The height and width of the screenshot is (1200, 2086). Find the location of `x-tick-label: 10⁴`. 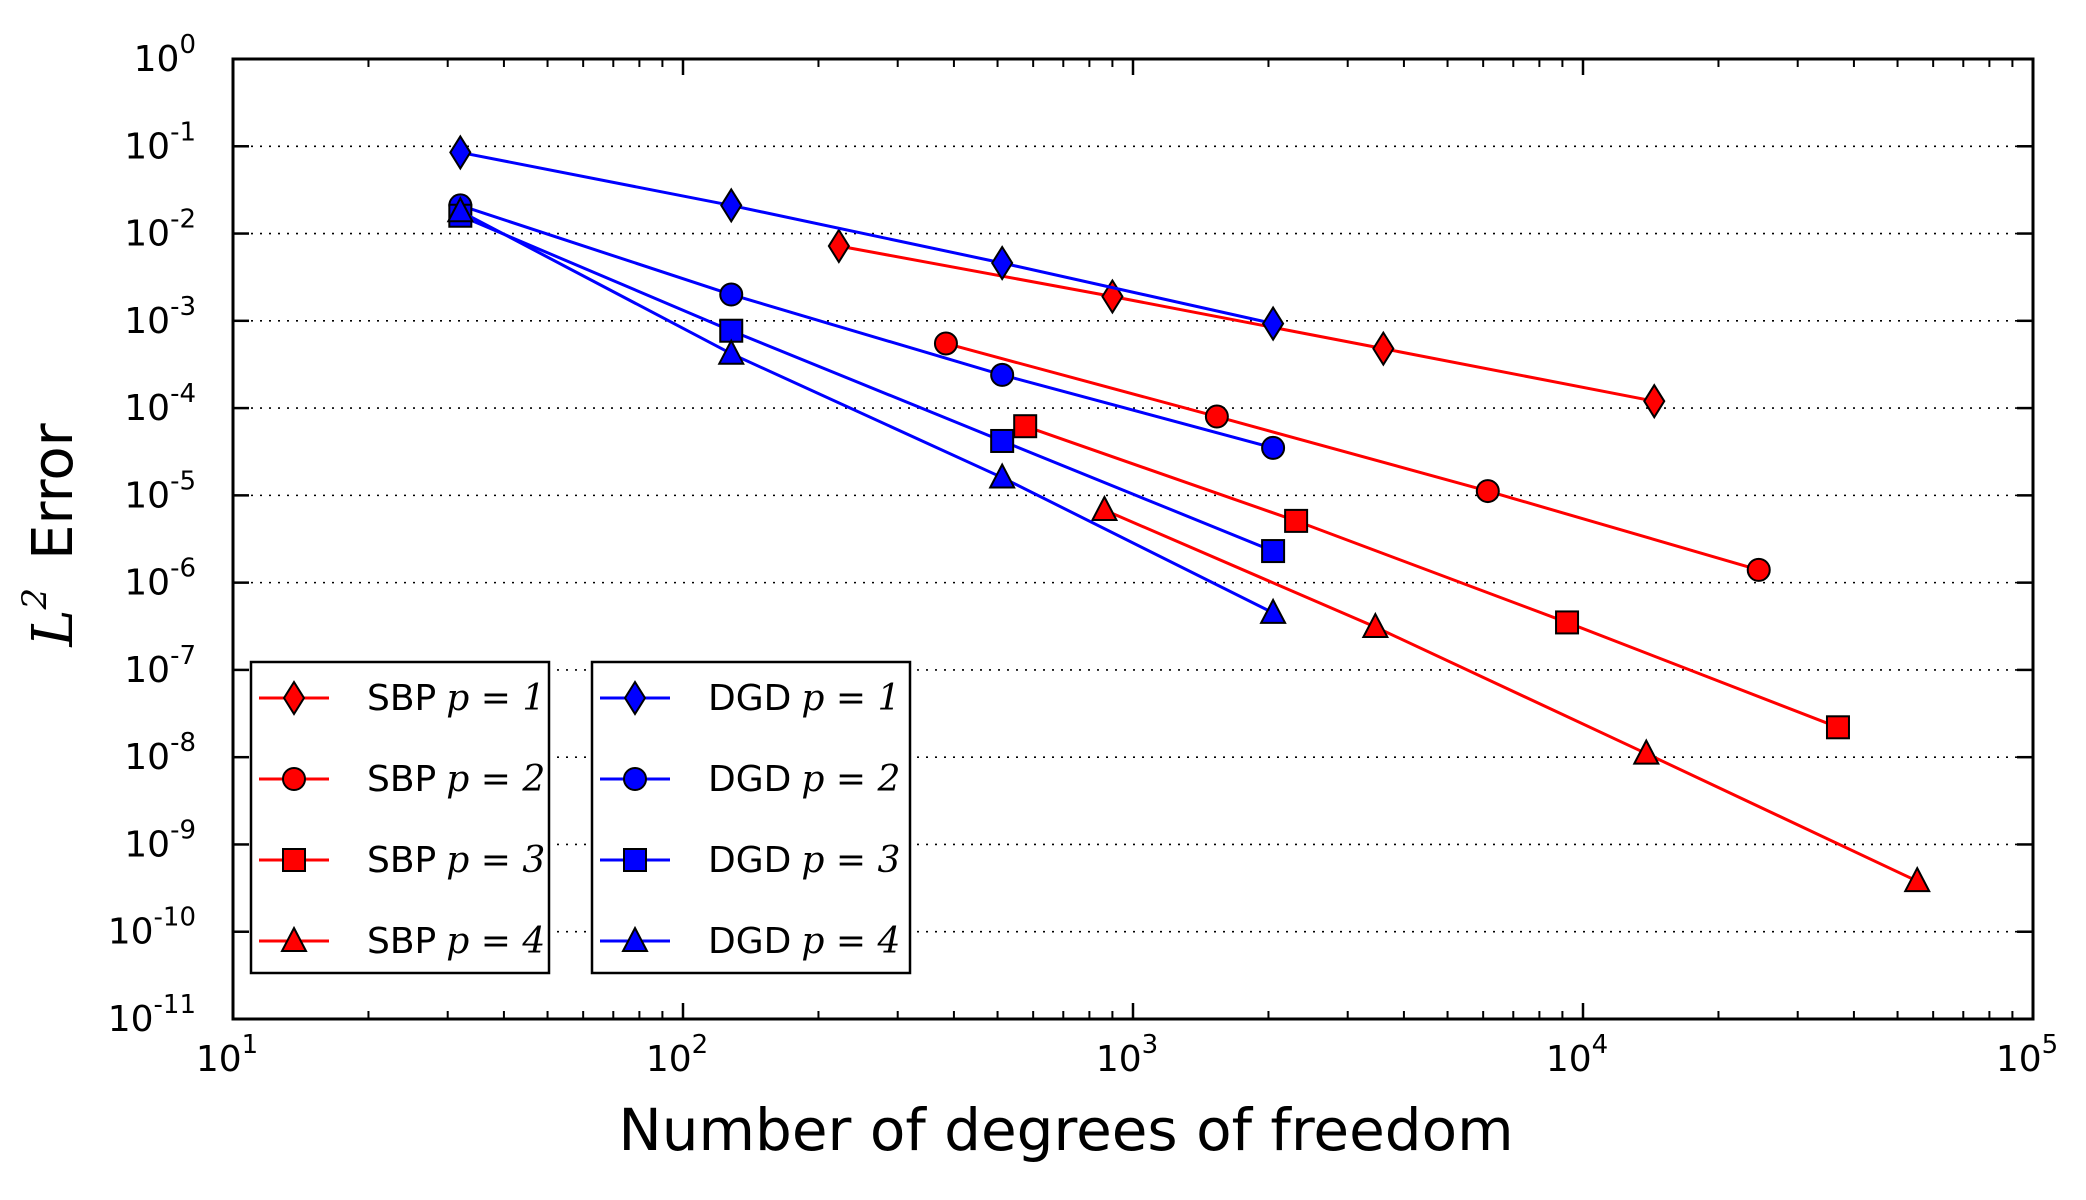

x-tick-label: 10⁴ is located at coordinates (1577, 1055).